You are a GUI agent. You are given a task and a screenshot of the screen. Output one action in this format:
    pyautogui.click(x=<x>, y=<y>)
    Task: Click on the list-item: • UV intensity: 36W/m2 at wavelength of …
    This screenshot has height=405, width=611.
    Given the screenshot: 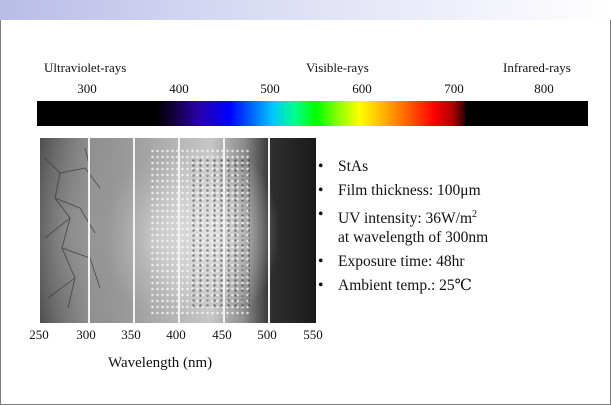 What is the action you would take?
    pyautogui.click(x=403, y=226)
    